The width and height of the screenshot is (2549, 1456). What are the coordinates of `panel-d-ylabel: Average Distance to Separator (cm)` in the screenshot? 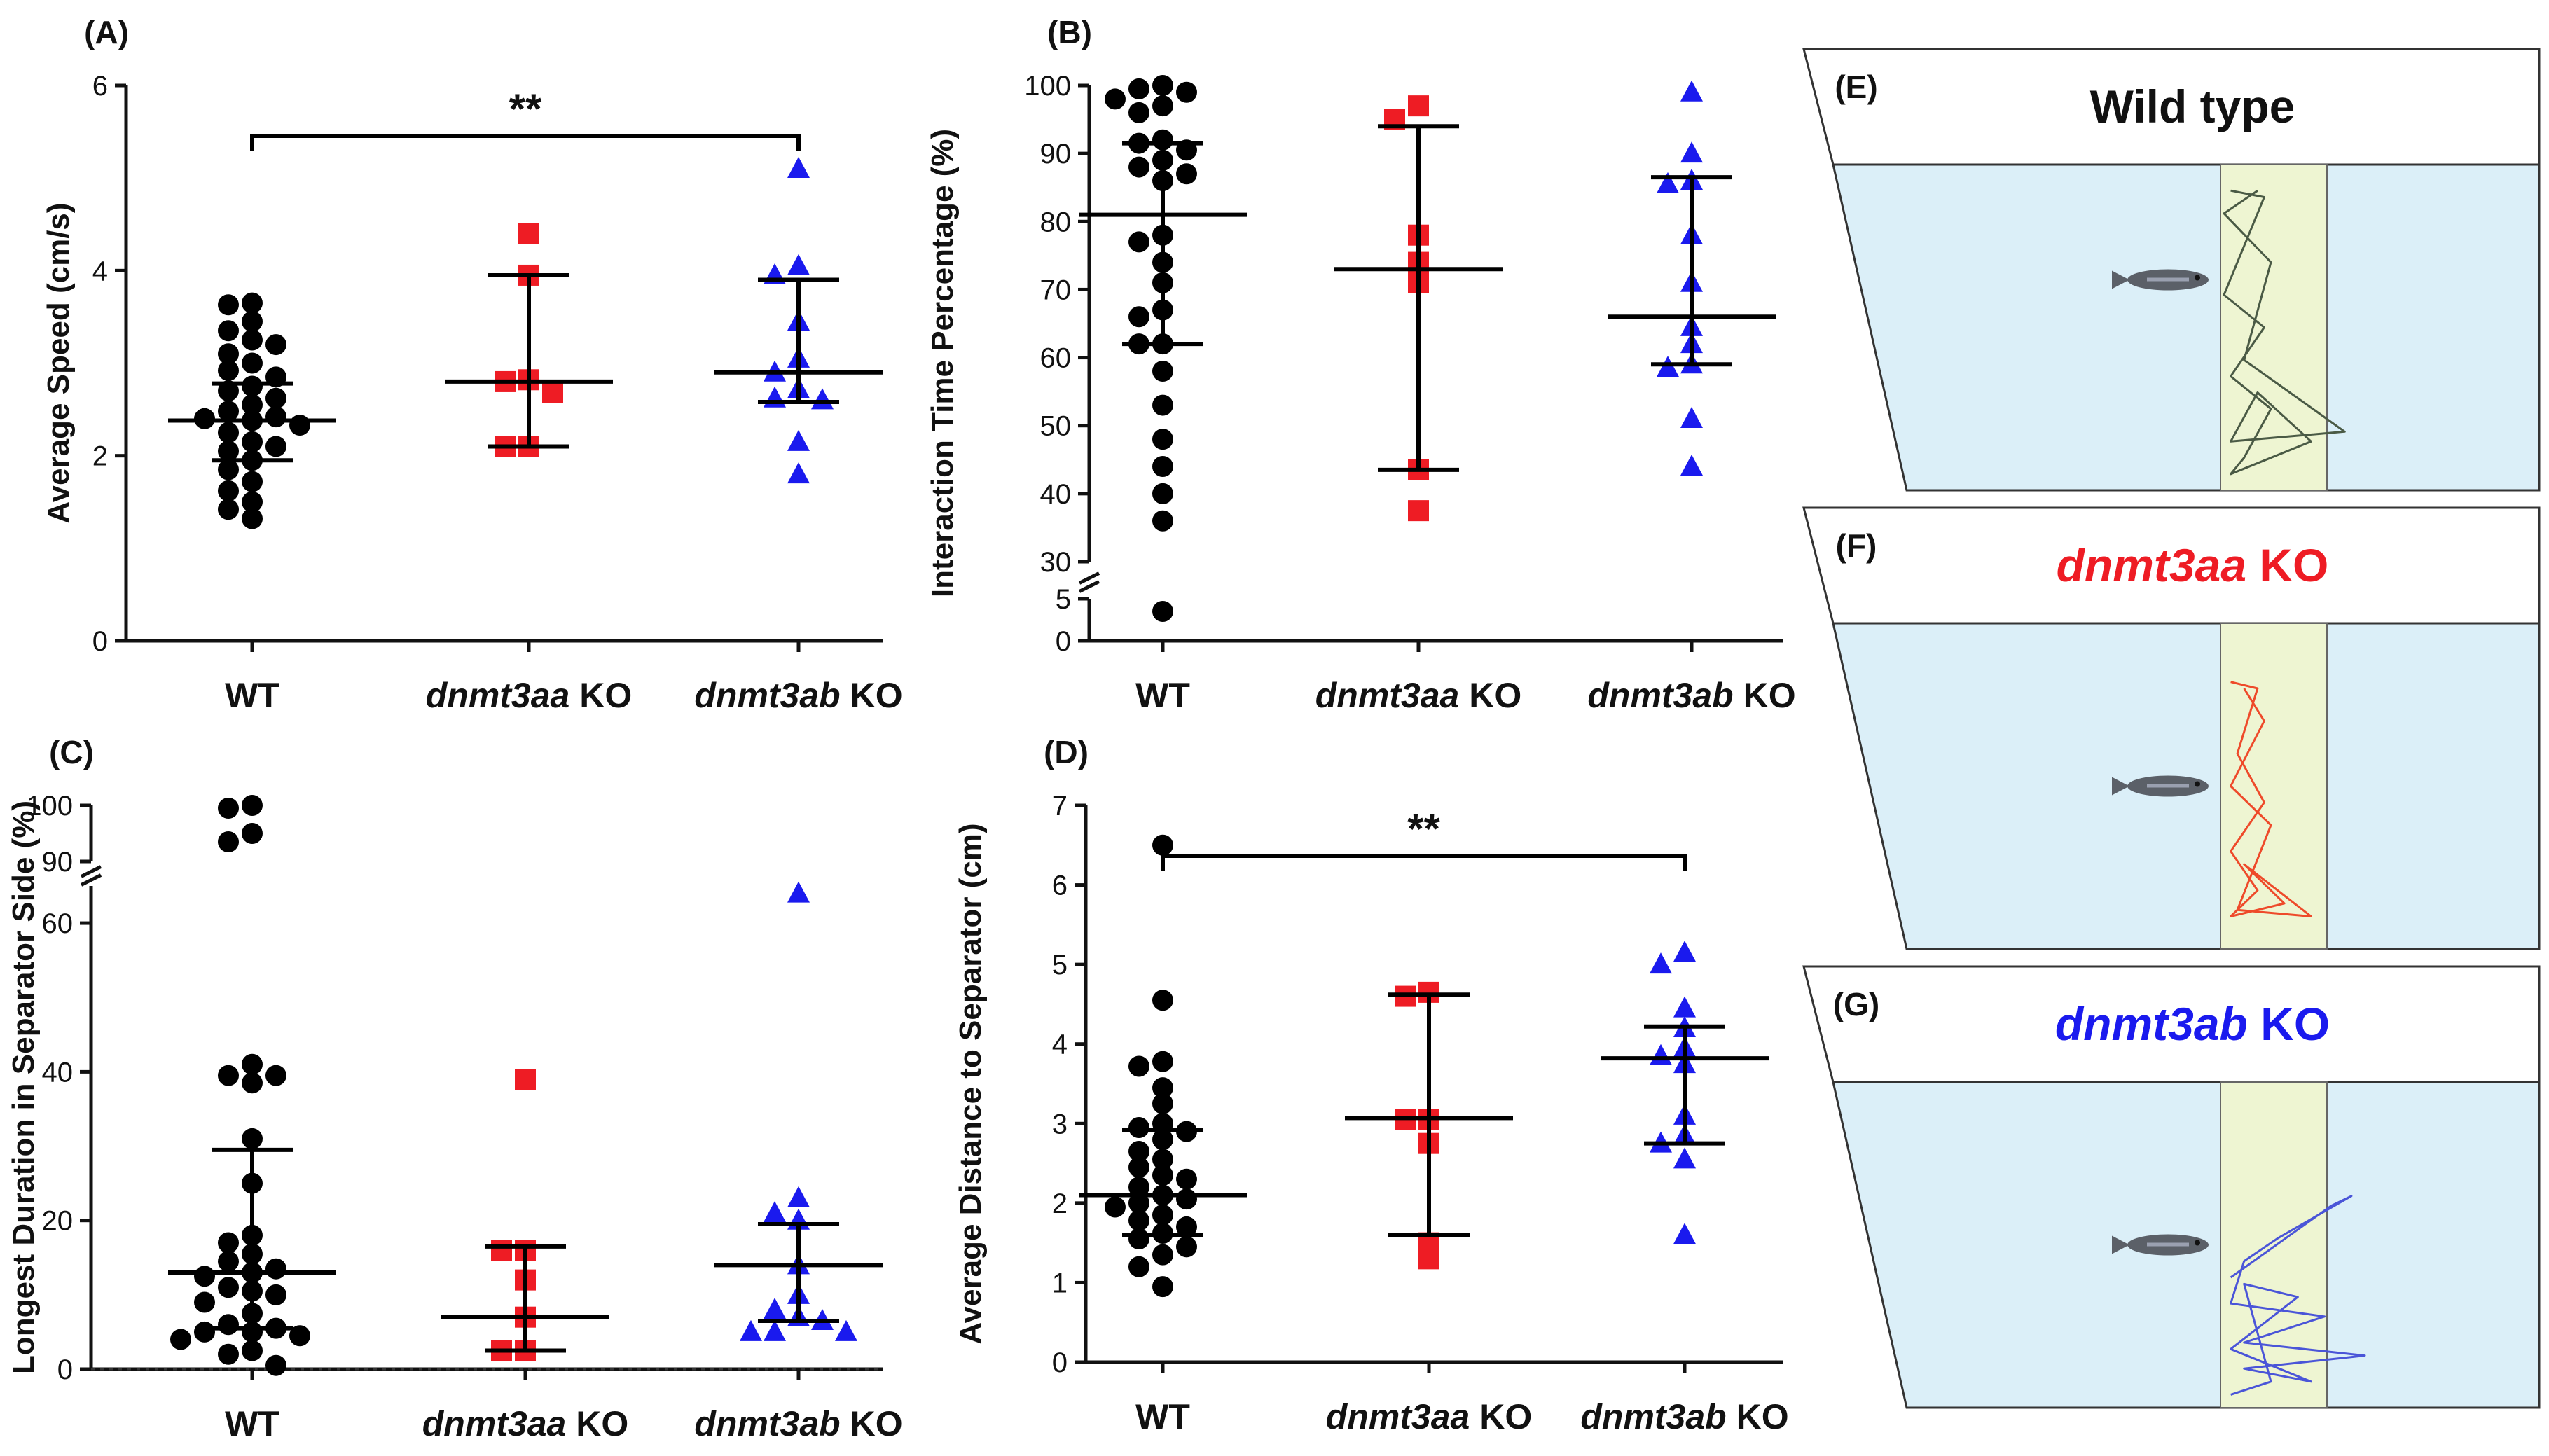 It's located at (971, 1083).